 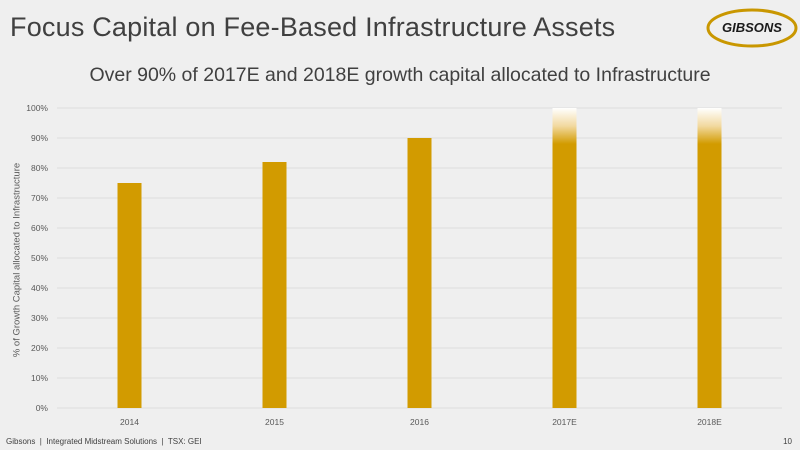 I want to click on bar-2018e, so click(x=709, y=258).